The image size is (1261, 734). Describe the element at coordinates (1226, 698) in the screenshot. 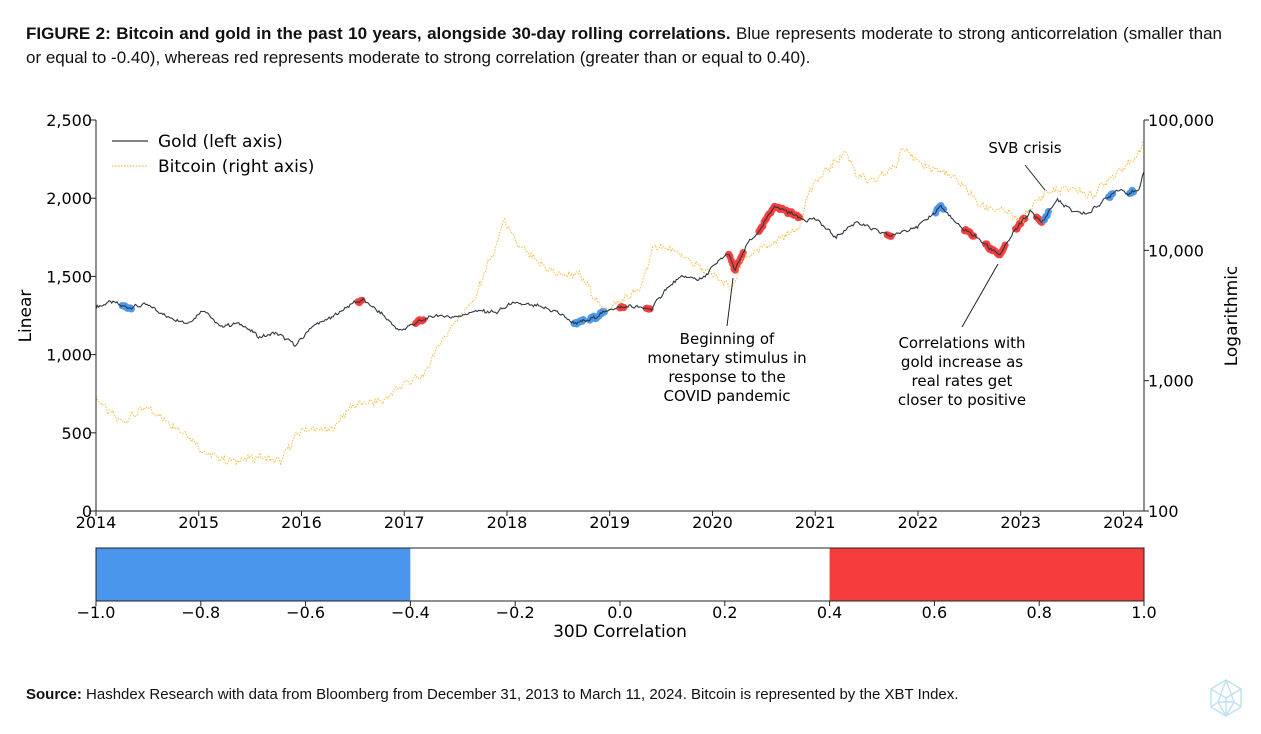

I see `hashdex-logo-icon` at that location.